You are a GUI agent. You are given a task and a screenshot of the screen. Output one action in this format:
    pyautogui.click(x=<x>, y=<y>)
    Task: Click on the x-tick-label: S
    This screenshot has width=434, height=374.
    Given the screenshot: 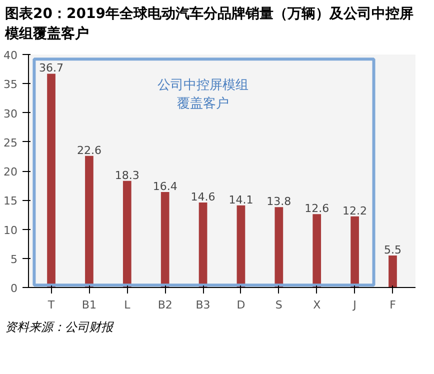 What is the action you would take?
    pyautogui.click(x=278, y=305)
    